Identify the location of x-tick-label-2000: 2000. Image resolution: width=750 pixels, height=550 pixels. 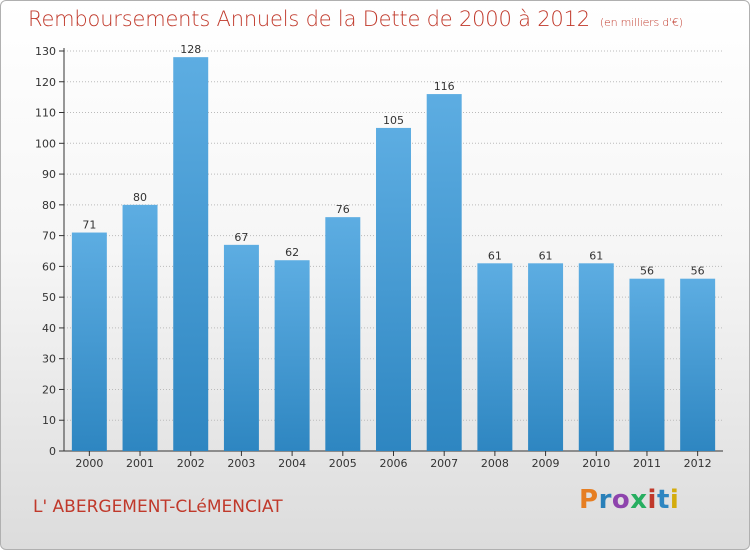
(89, 463).